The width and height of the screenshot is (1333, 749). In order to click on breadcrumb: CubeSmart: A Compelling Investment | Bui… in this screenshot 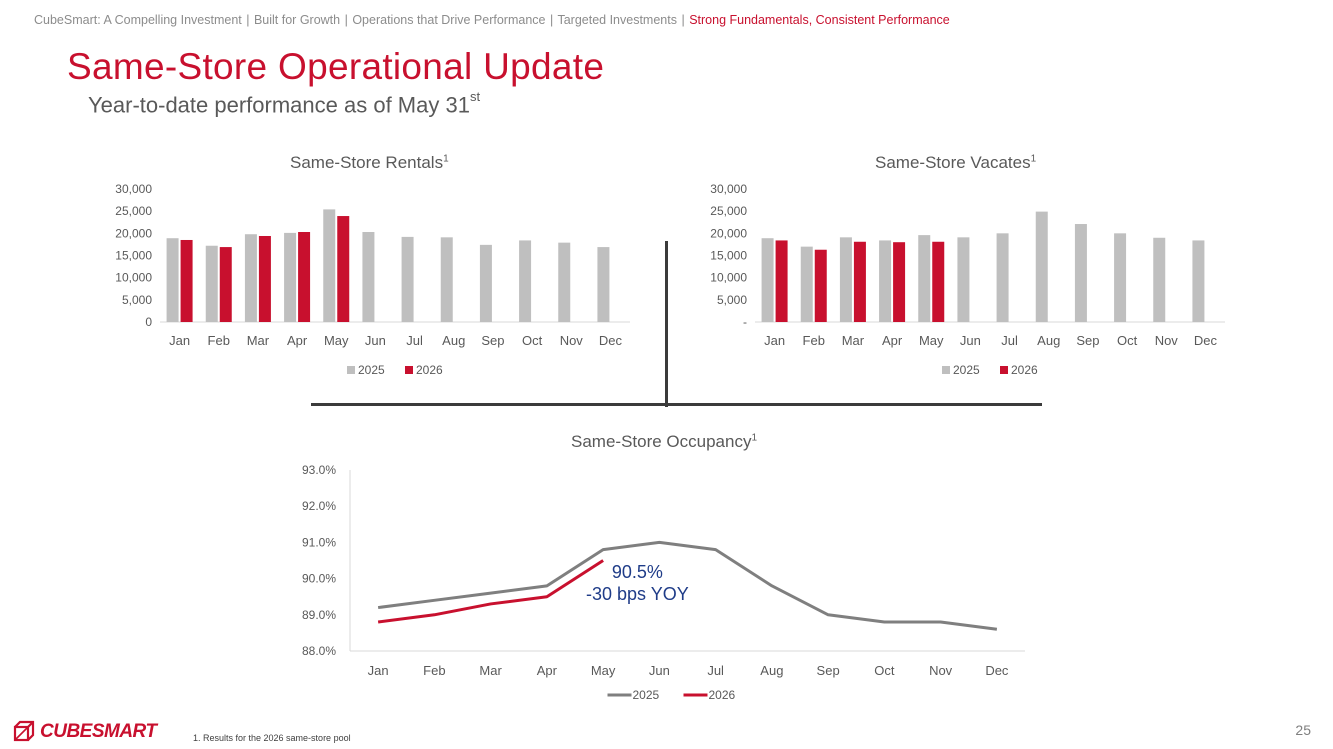, I will do `click(492, 20)`.